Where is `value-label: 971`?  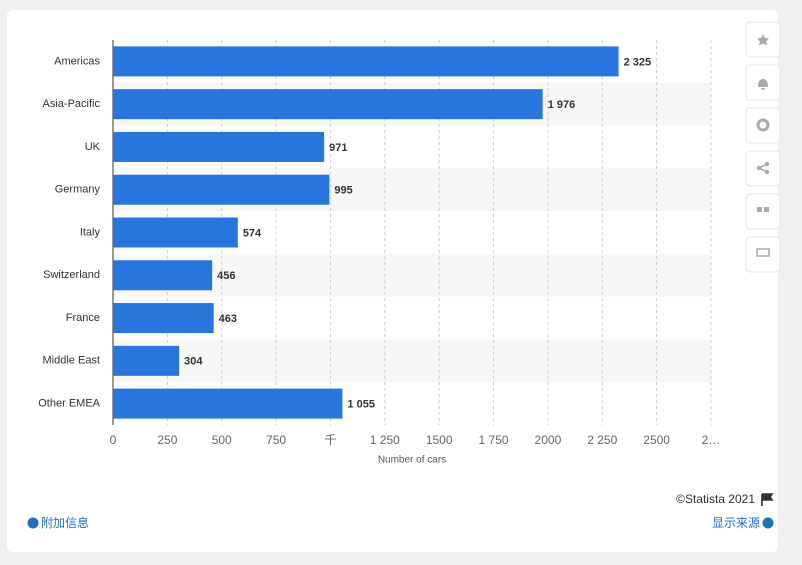 value-label: 971 is located at coordinates (338, 148).